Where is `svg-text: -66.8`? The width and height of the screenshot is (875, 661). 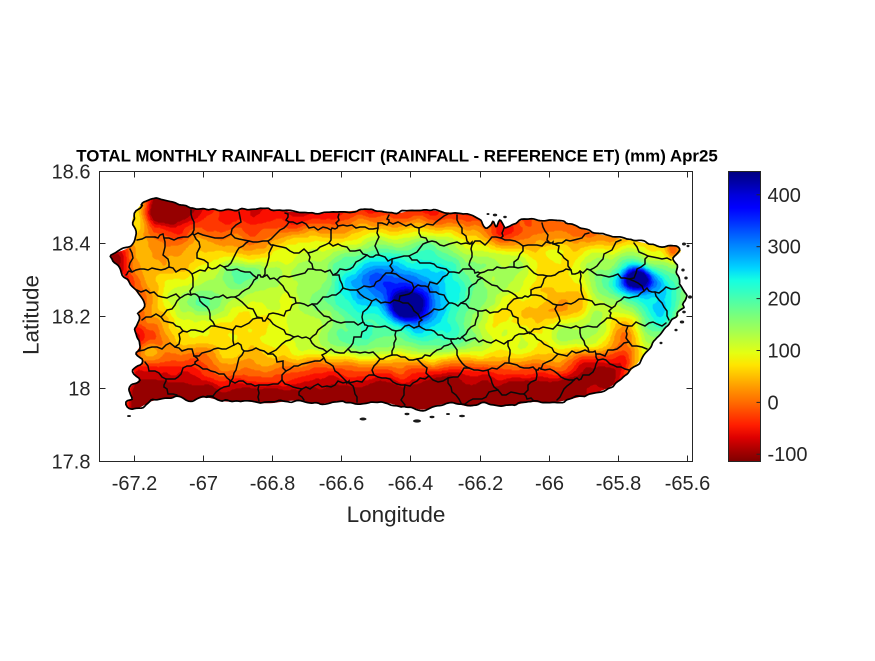 svg-text: -66.8 is located at coordinates (273, 484).